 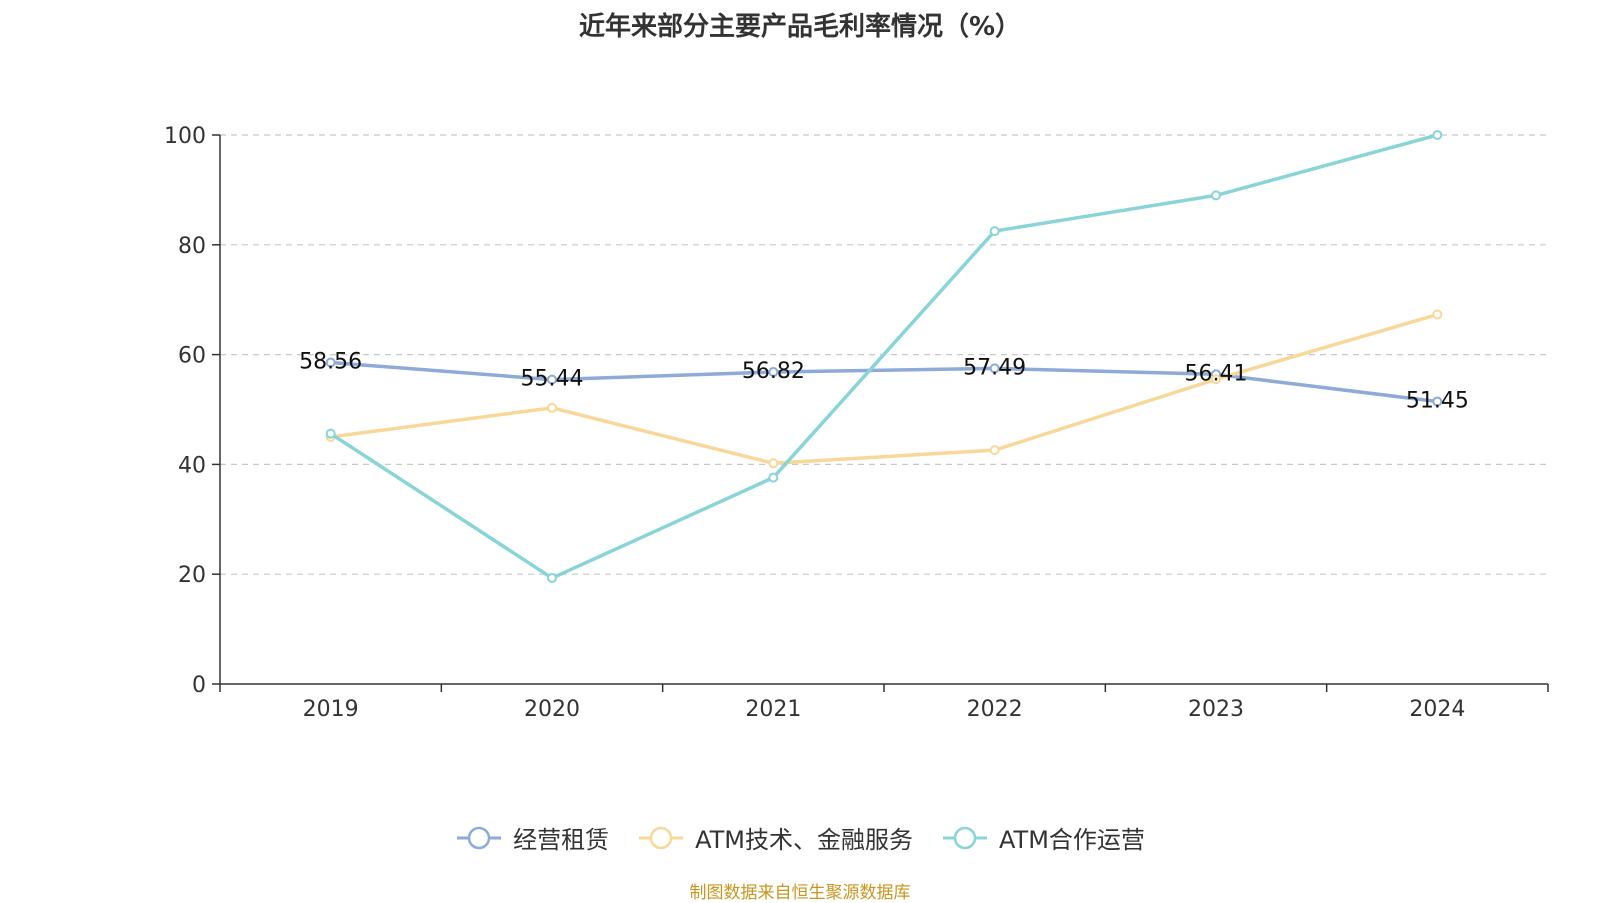 What do you see at coordinates (995, 709) in the screenshot?
I see `x-tick-label: 2022` at bounding box center [995, 709].